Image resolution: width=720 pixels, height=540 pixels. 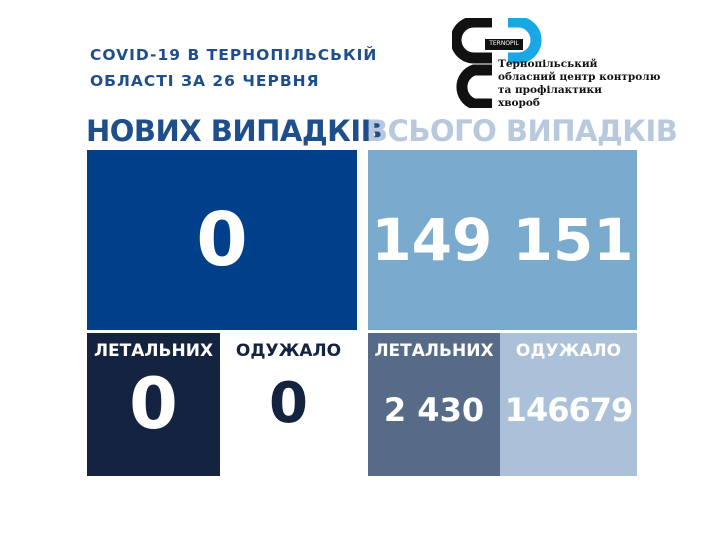 I want to click on total-cases-heading: ВСЬОГО ВИПАДКІВ, so click(x=522, y=131).